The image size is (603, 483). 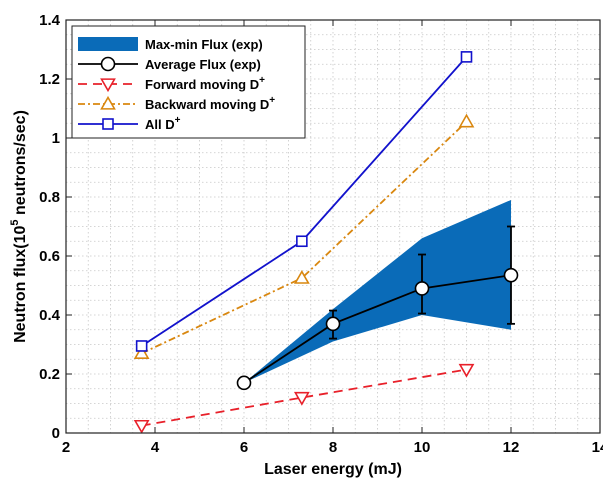 What do you see at coordinates (49, 374) in the screenshot?
I see `y-tick-label: 0.2` at bounding box center [49, 374].